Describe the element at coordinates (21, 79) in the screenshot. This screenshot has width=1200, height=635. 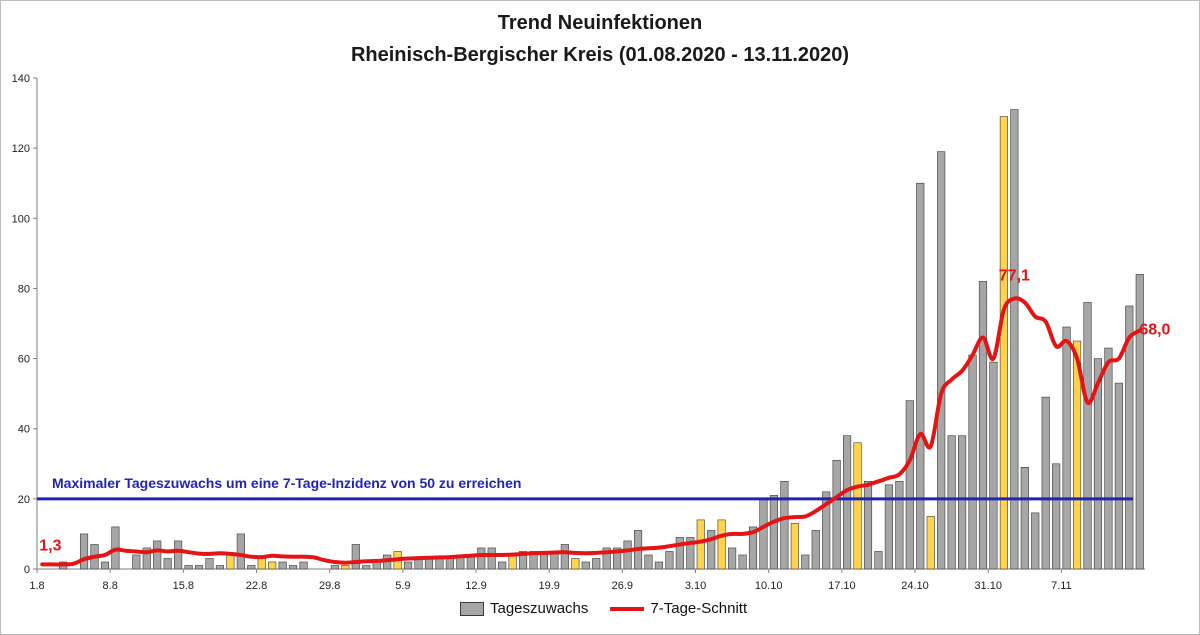
I see `y-tick-label: 140` at that location.